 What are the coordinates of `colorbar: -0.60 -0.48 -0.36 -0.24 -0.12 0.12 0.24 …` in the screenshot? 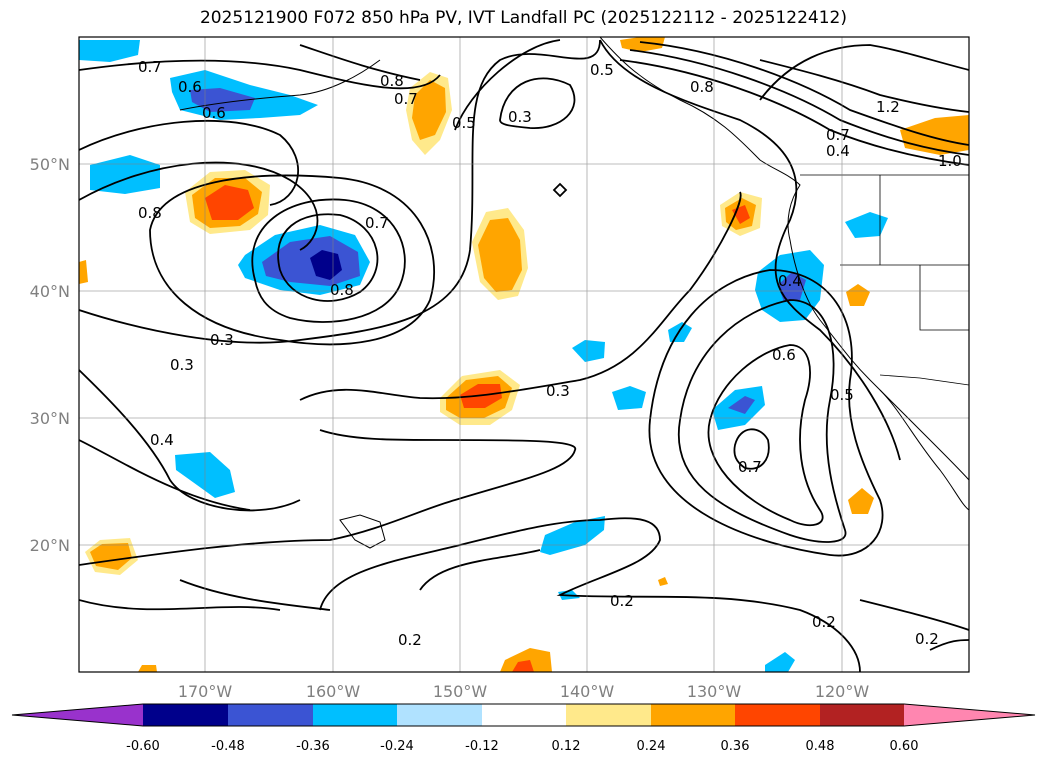 It's located at (523, 728).